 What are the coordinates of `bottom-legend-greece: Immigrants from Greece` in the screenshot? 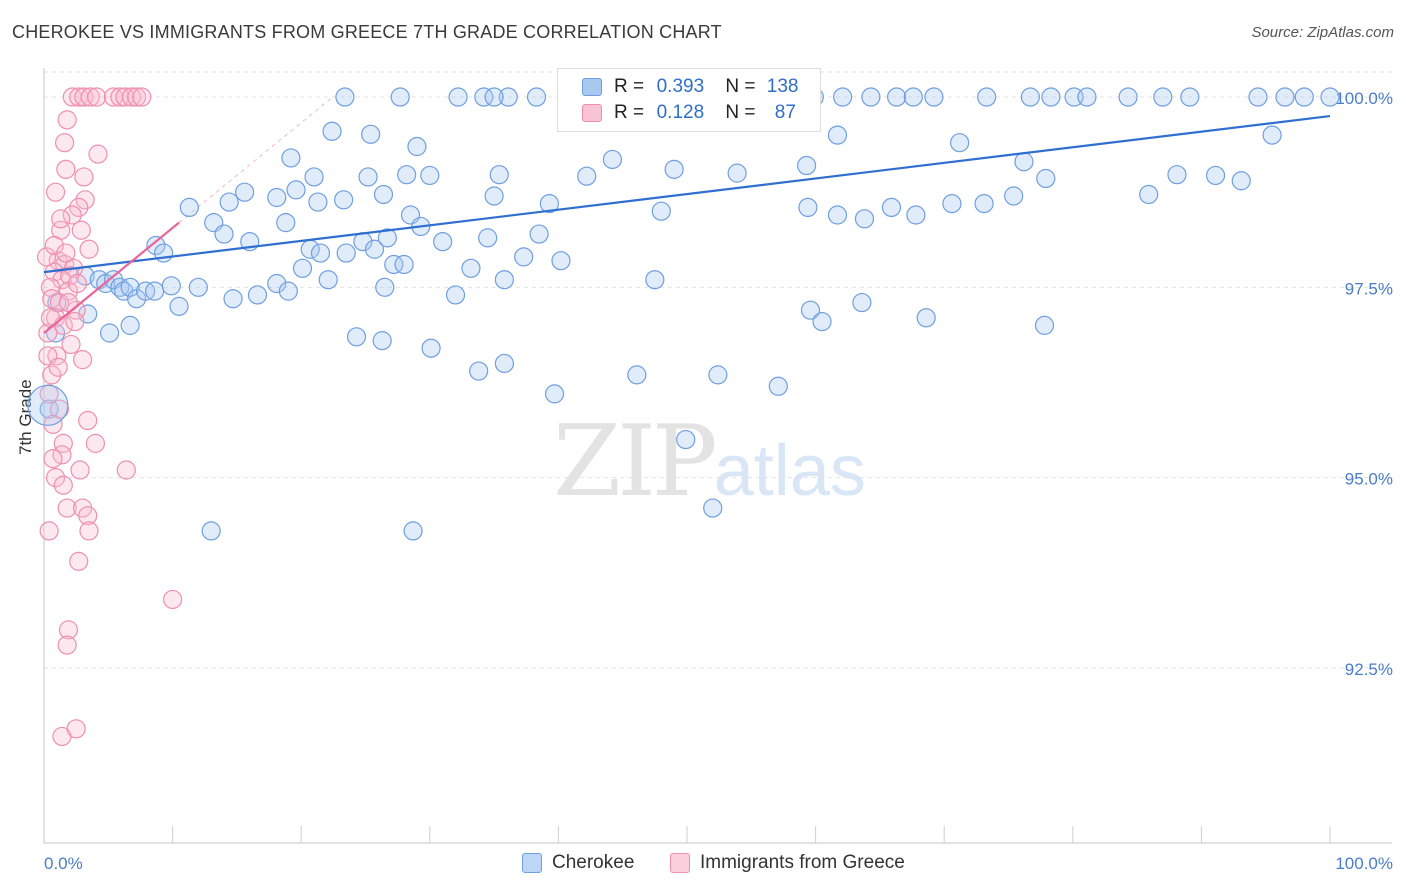 It's located at (787, 863).